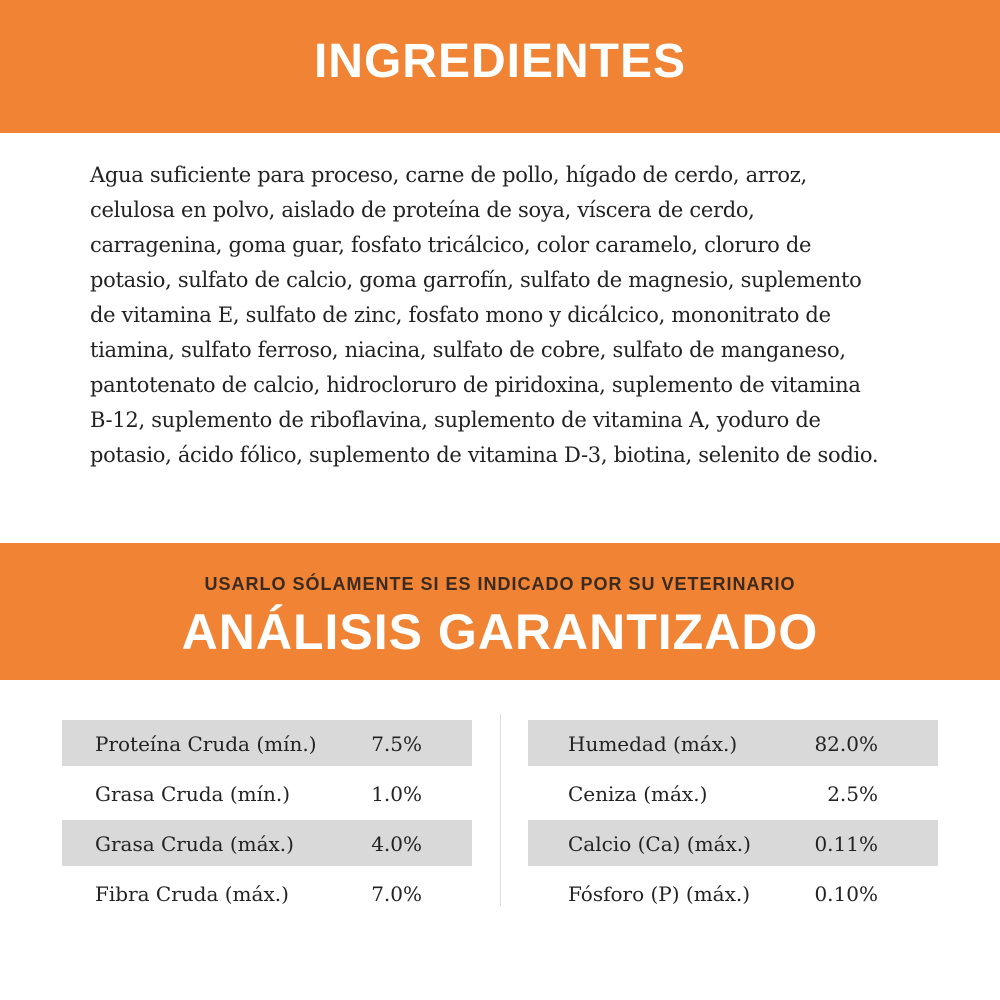  I want to click on analysis-band, so click(500, 611).